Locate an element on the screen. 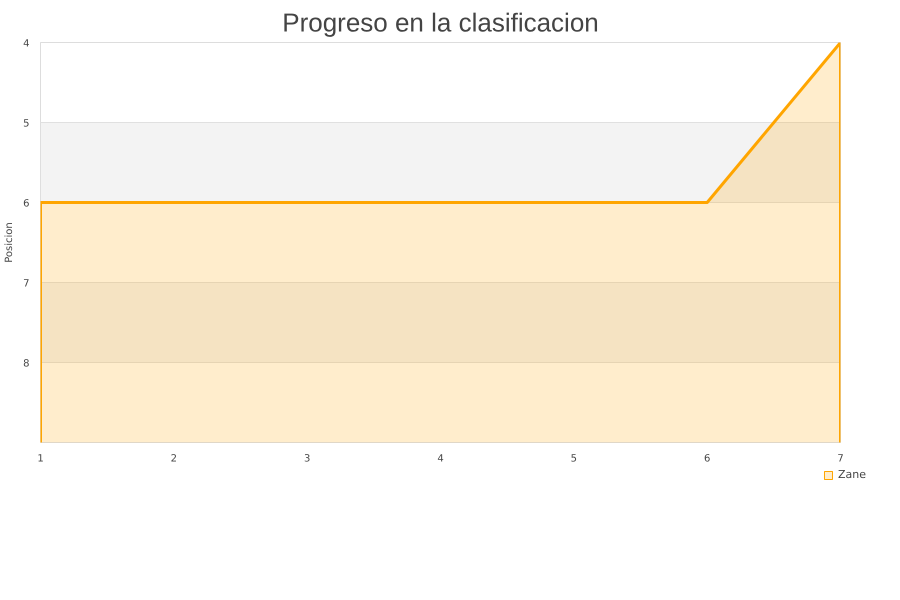 The height and width of the screenshot is (600, 900). x-tick-label: 4 is located at coordinates (440, 459).